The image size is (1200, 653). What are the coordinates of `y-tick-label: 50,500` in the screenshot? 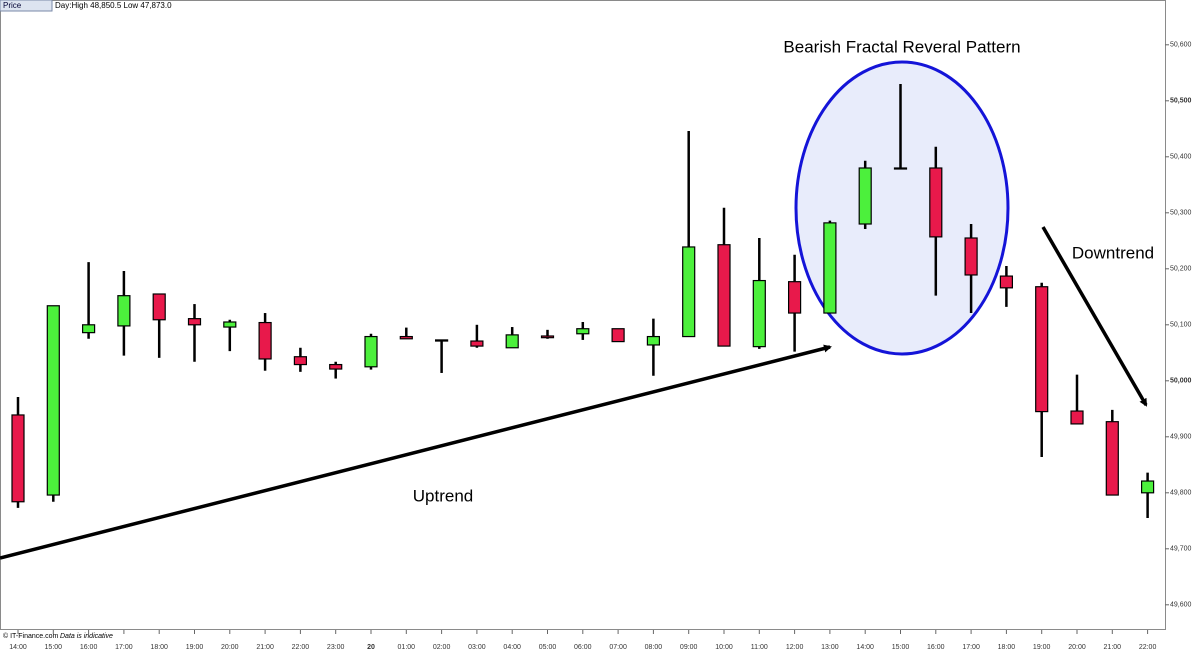 It's located at (1181, 101).